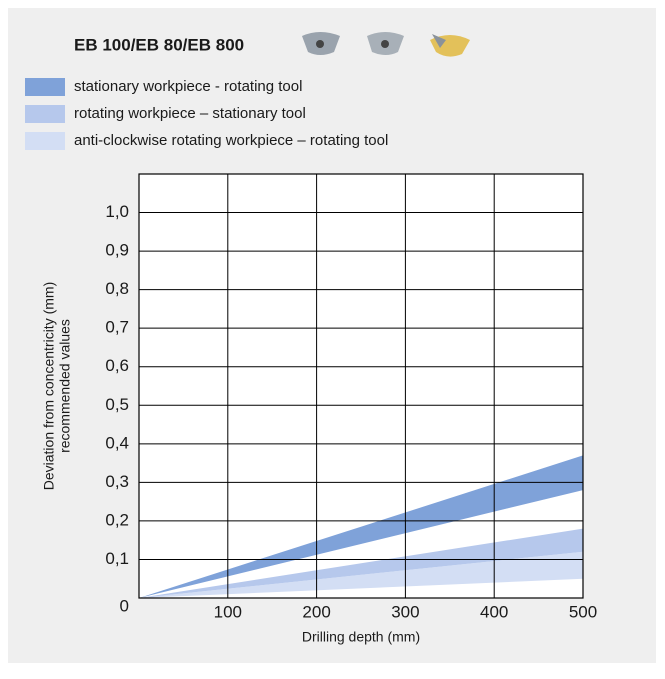 This screenshot has height=679, width=665. Describe the element at coordinates (494, 611) in the screenshot. I see `x-tick-label: 400` at that location.